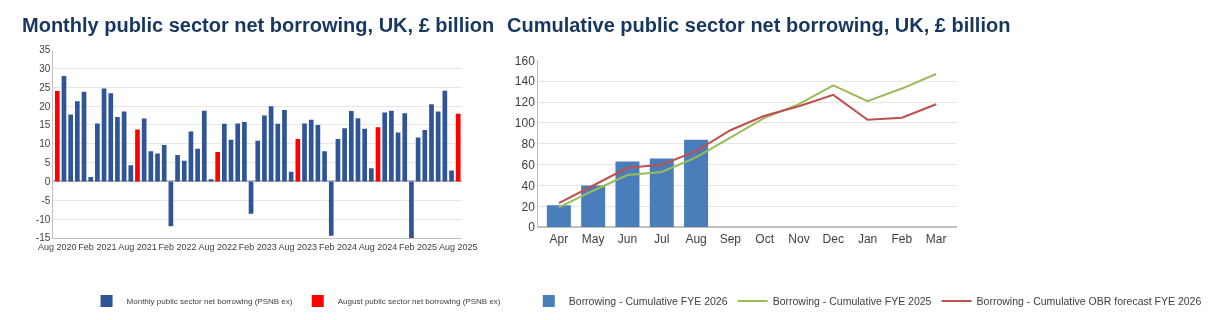 The height and width of the screenshot is (320, 1212). Describe the element at coordinates (43, 219) in the screenshot. I see `y-tick-label: -10` at that location.